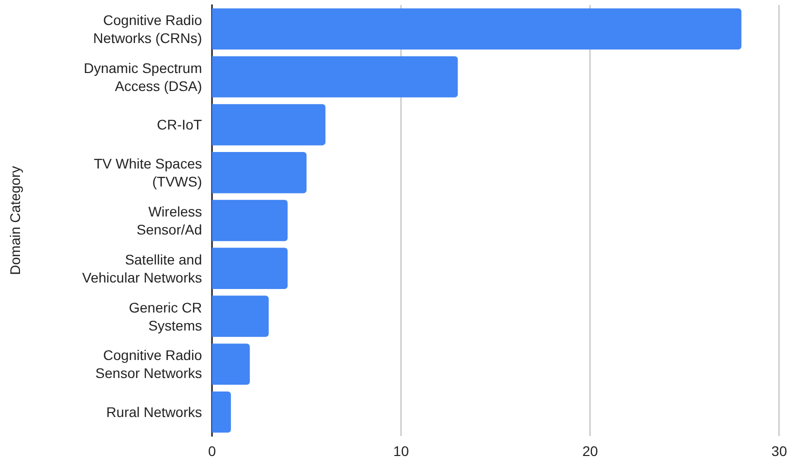 Image resolution: width=790 pixels, height=466 pixels. What do you see at coordinates (154, 412) in the screenshot?
I see `y-tick-label: Rural Networks` at bounding box center [154, 412].